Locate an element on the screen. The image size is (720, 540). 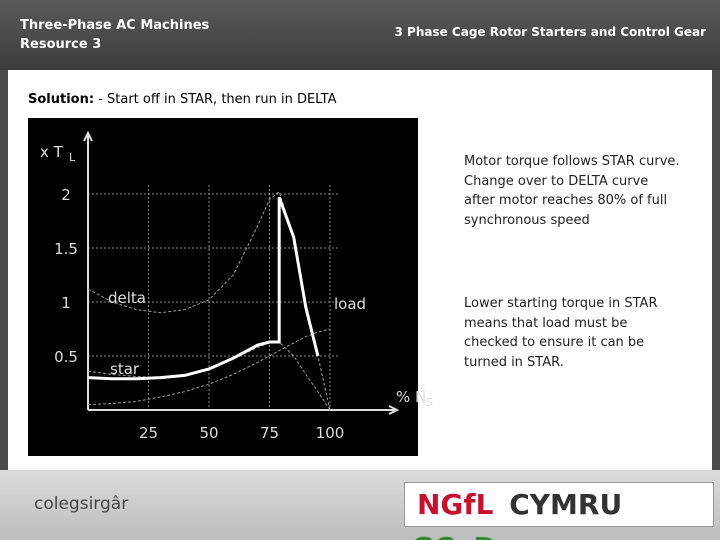
y-axis-label: x T is located at coordinates (52, 152).